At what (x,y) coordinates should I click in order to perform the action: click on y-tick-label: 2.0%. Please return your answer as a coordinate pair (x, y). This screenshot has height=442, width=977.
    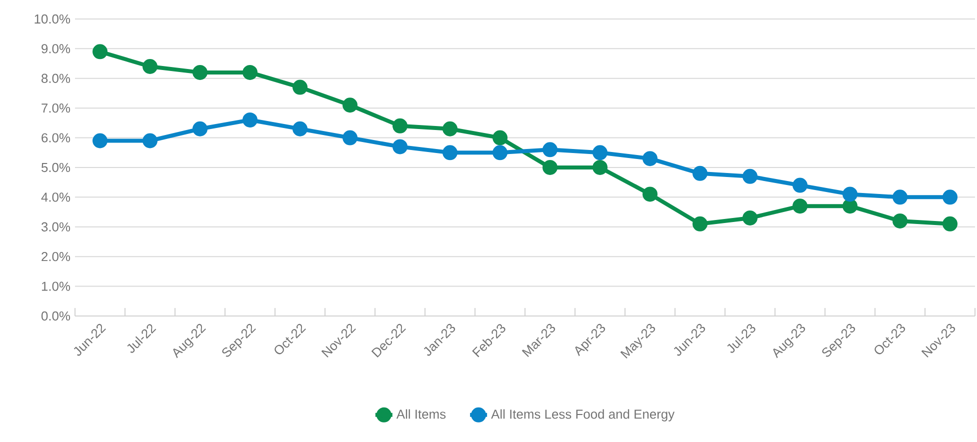
    Looking at the image, I should click on (56, 257).